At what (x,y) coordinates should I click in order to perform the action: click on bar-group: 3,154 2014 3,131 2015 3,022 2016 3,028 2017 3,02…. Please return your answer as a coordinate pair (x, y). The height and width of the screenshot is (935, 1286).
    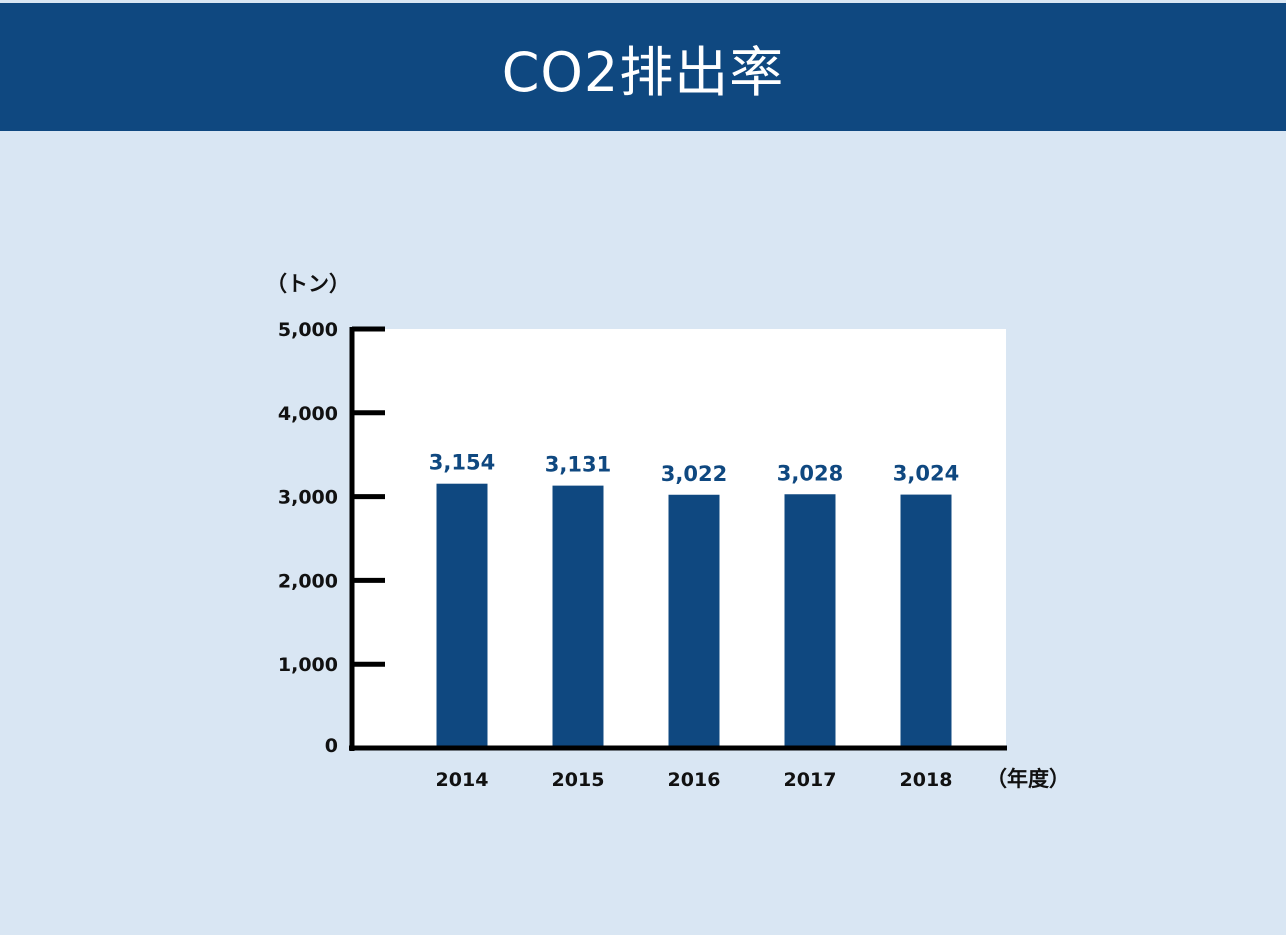
    Looking at the image, I should click on (694, 621).